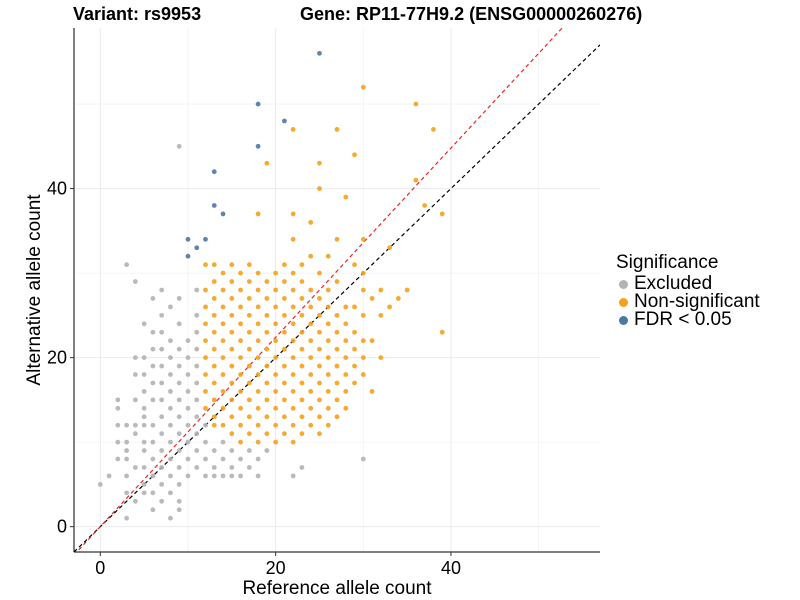 The image size is (800, 600). What do you see at coordinates (337, 588) in the screenshot?
I see `x-axis-label: Reference allele count` at bounding box center [337, 588].